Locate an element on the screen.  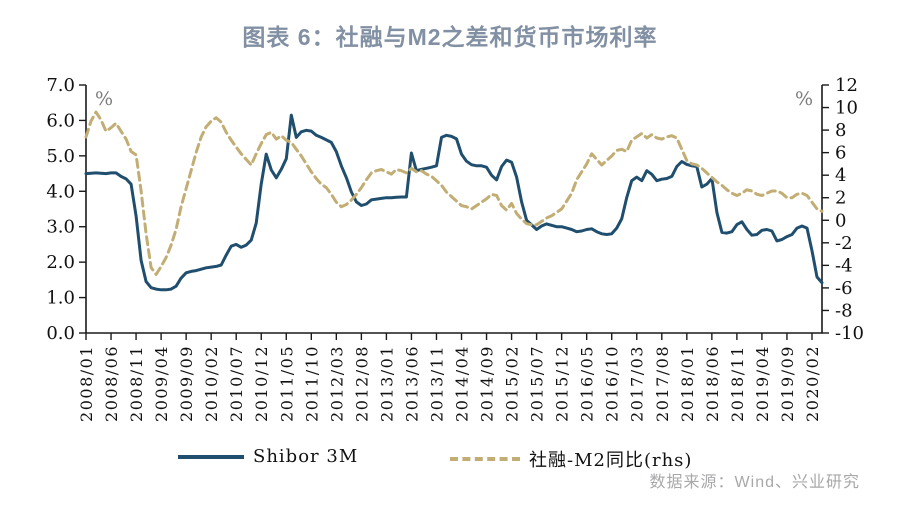
svg-text: 6.0 is located at coordinates (60, 120).